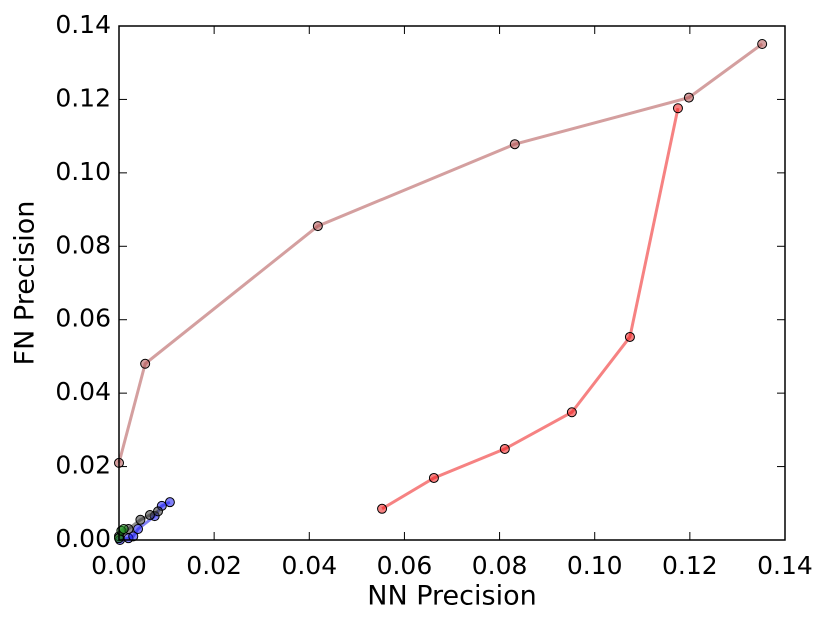  Describe the element at coordinates (83, 24) in the screenshot. I see `y-tick-label: 0.14` at that location.